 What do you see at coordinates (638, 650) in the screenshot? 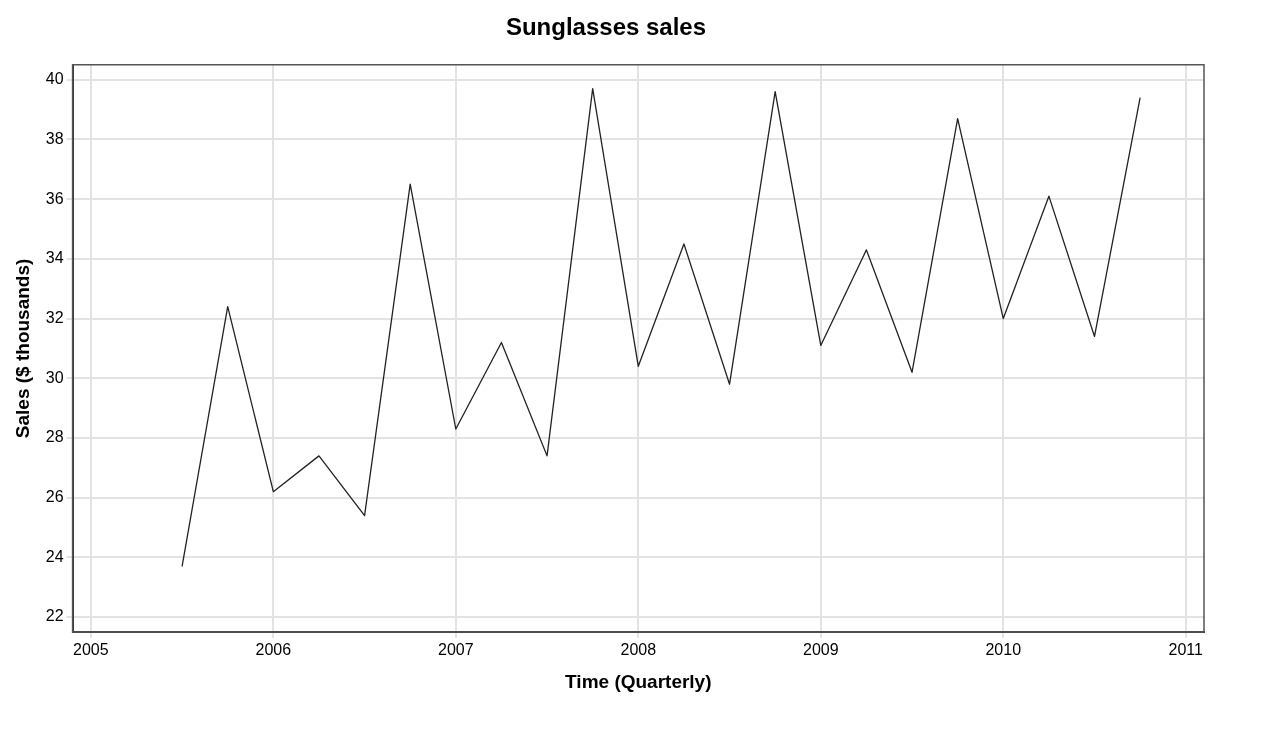
I see `x-tick-label: 2008` at bounding box center [638, 650].